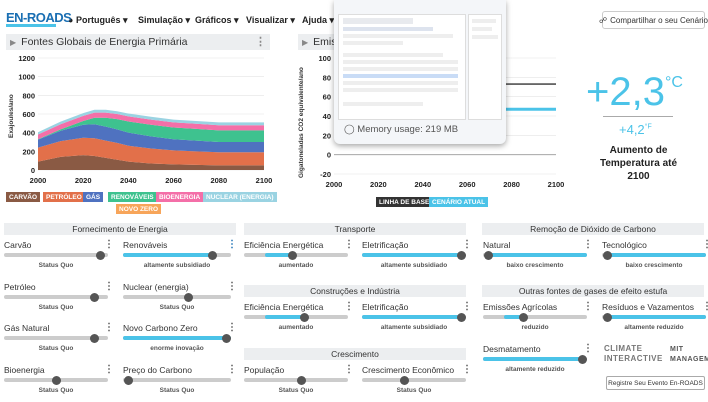 Image resolution: width=708 pixels, height=402 pixels. What do you see at coordinates (160, 328) in the screenshot?
I see `slider-label: Novo Carbono Zero` at bounding box center [160, 328].